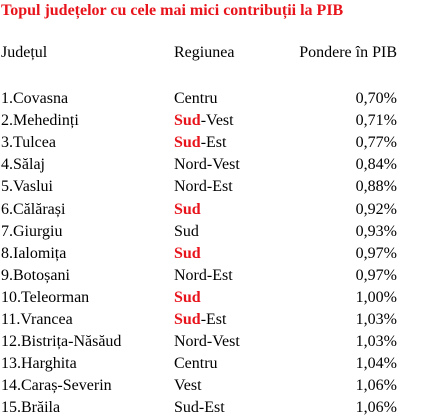 The width and height of the screenshot is (431, 420). What do you see at coordinates (348, 52) in the screenshot?
I see `header-share: Pondere în PIB` at bounding box center [348, 52].